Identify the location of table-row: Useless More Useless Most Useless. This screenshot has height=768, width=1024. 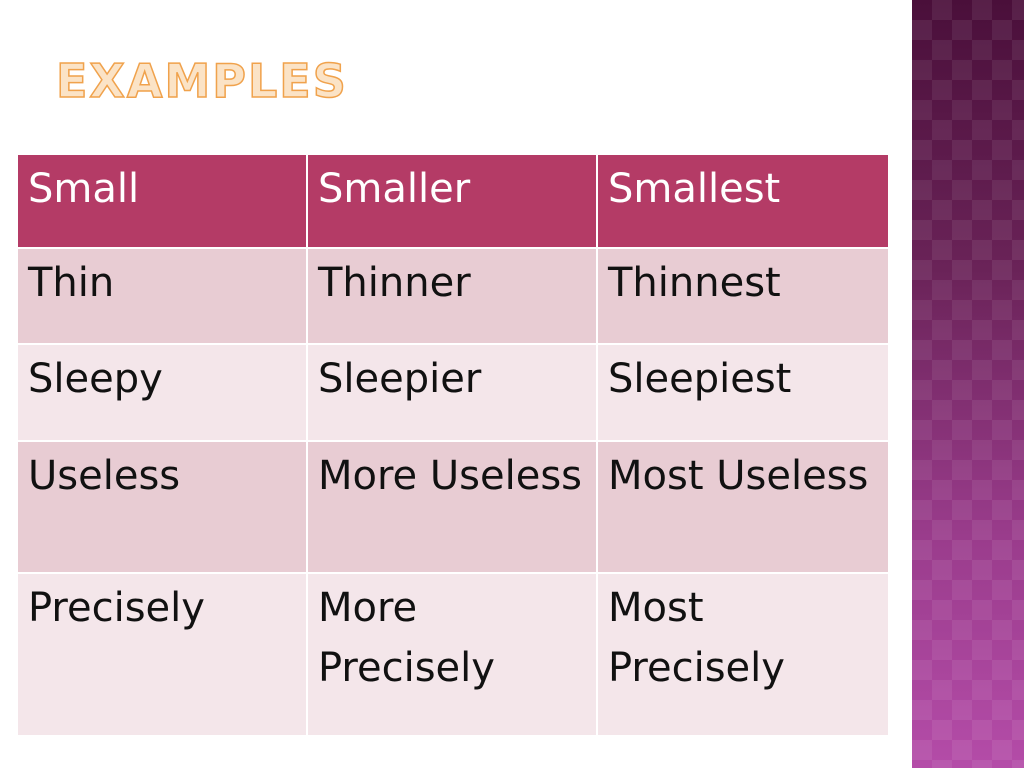
(453, 507).